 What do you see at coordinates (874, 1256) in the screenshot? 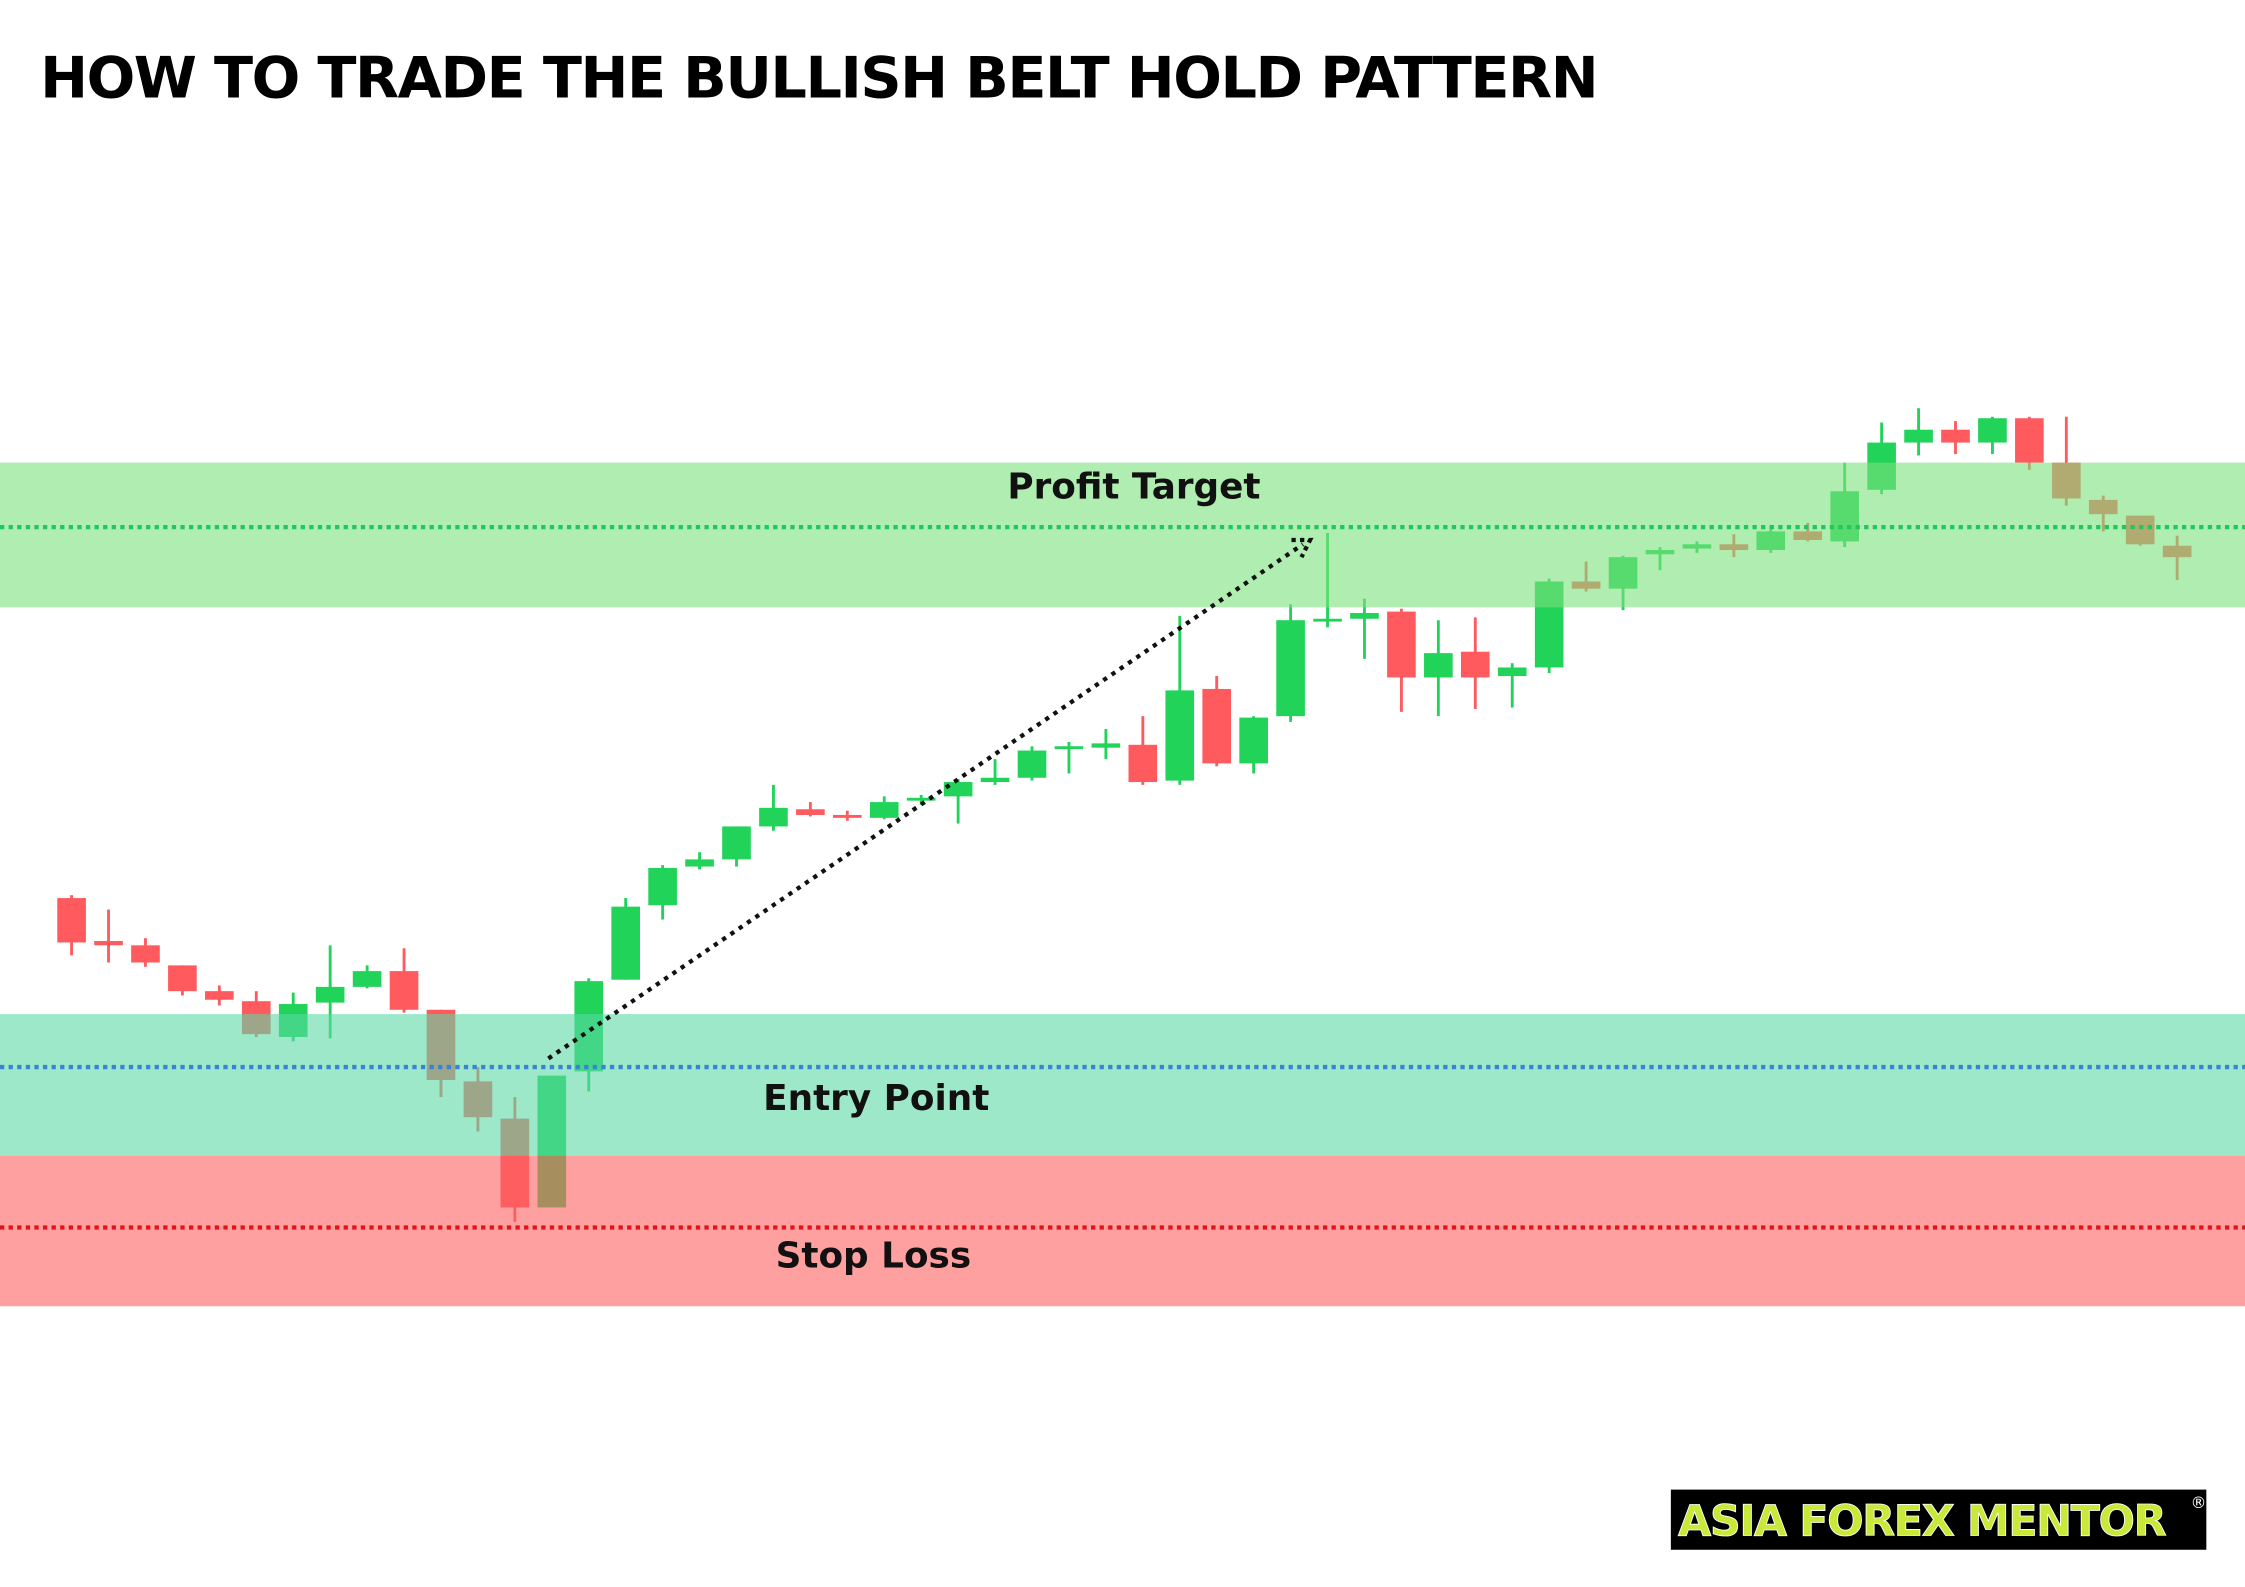
I see `zone-label: Stop Loss` at bounding box center [874, 1256].